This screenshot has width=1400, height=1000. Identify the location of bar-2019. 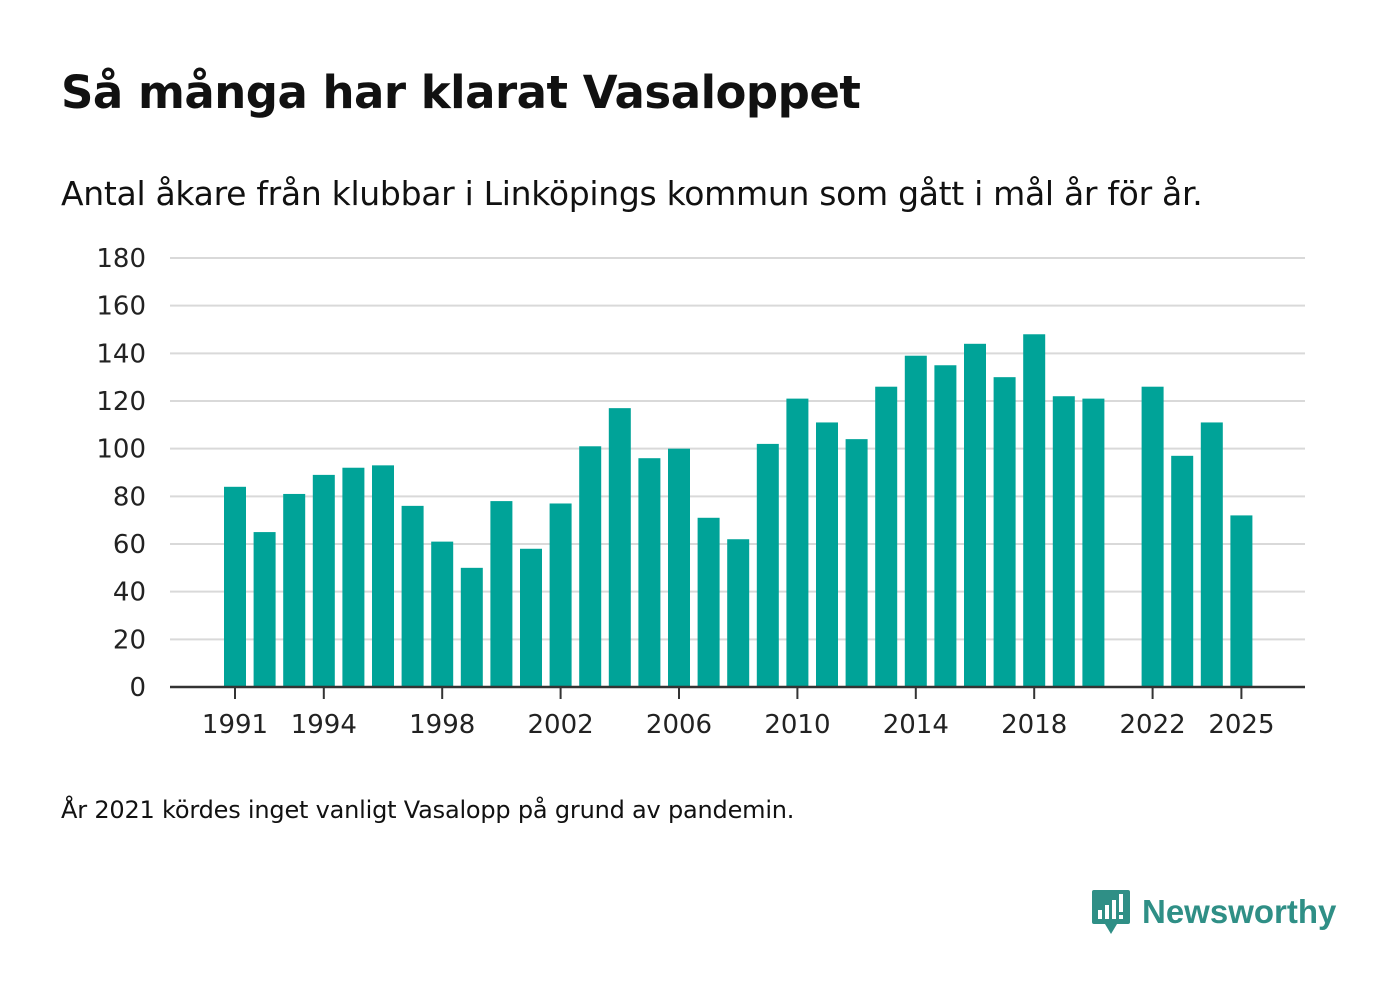
(1063, 541).